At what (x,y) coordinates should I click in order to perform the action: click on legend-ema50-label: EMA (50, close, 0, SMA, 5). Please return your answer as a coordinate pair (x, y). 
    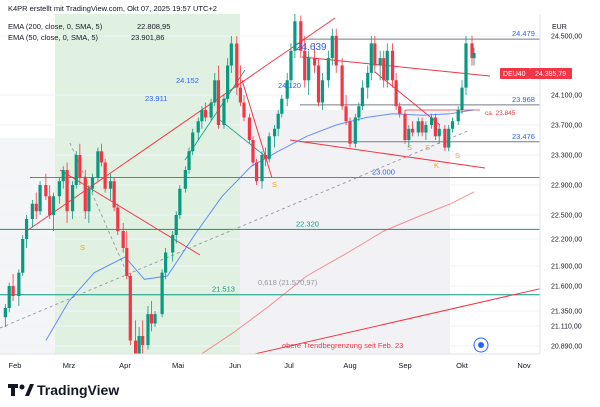
    Looking at the image, I should click on (53, 37).